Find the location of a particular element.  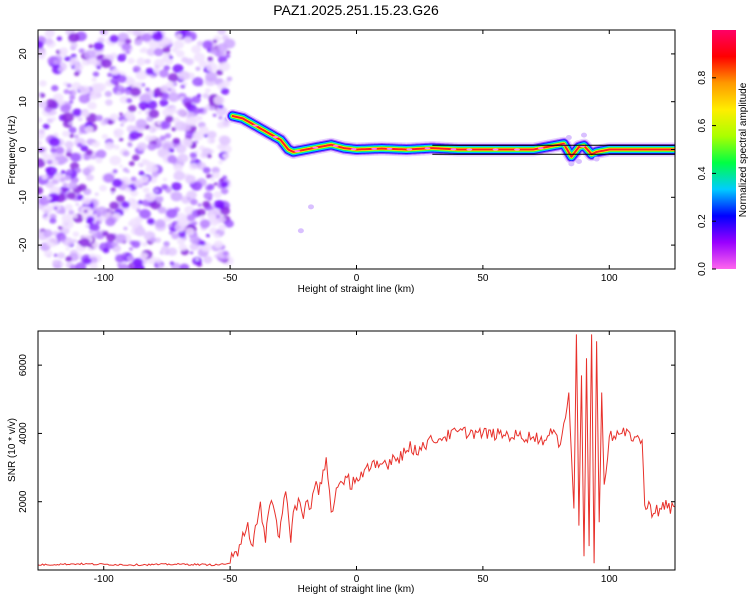

y-tick-label: 20 is located at coordinates (23, 54).